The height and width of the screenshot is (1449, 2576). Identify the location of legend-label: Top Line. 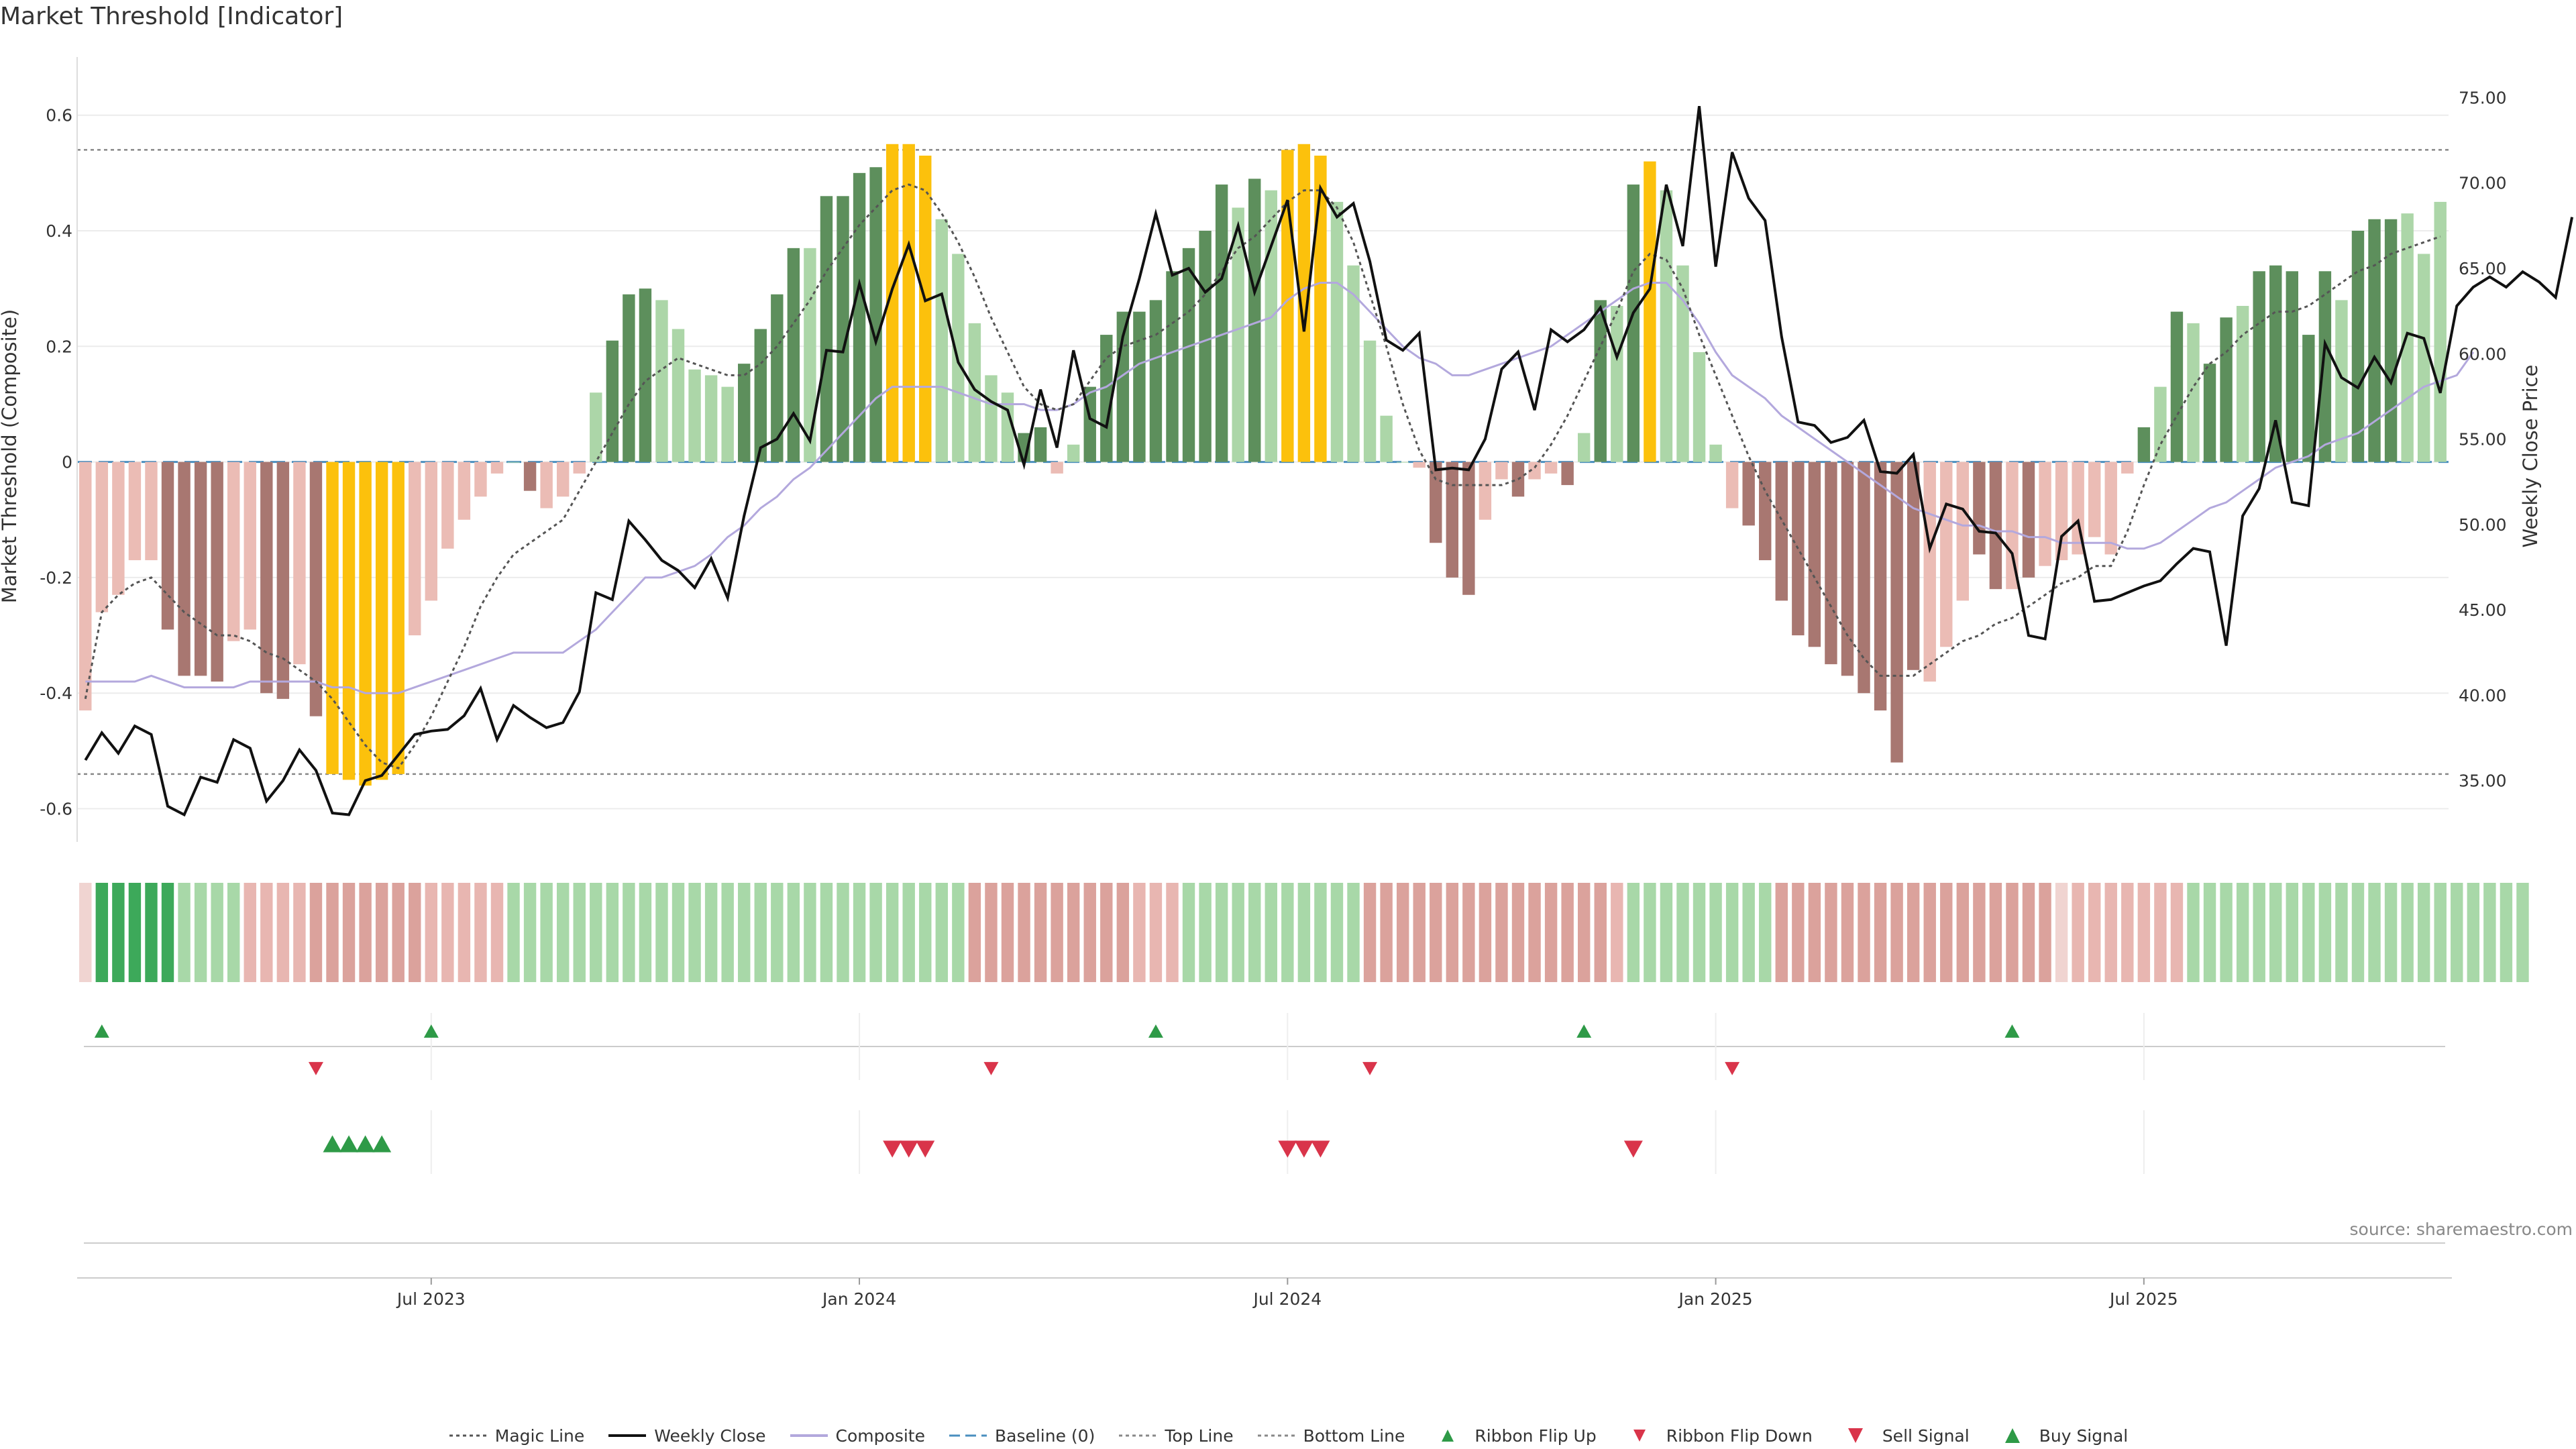
(1199, 1436).